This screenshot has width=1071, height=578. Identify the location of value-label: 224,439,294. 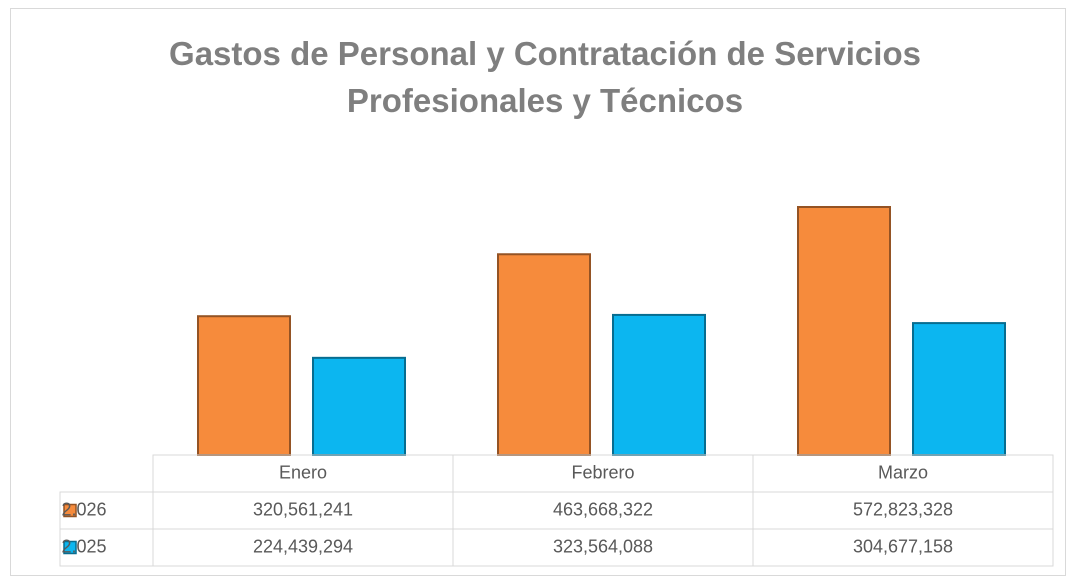
(303, 546).